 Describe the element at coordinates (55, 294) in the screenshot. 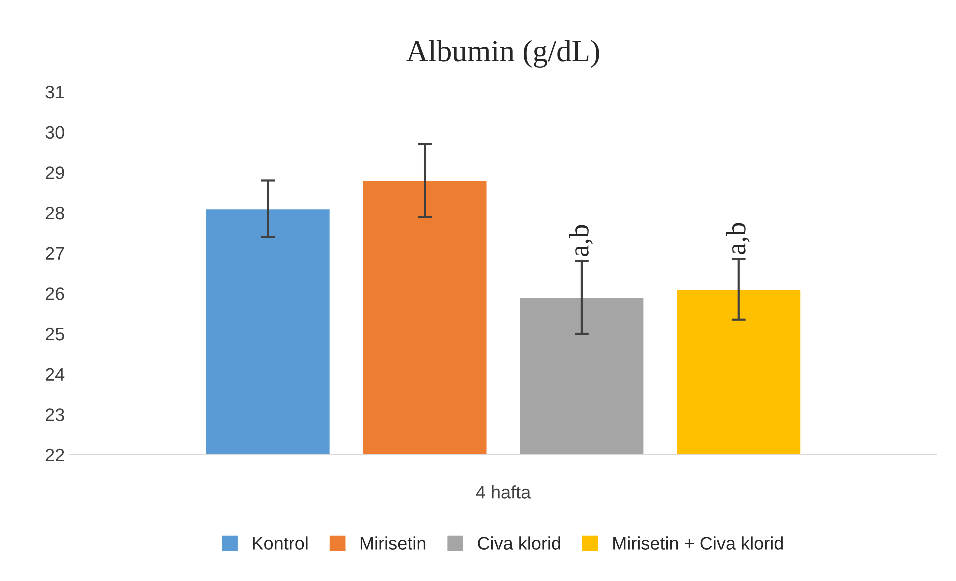

I see `y-tick-label: 26` at that location.